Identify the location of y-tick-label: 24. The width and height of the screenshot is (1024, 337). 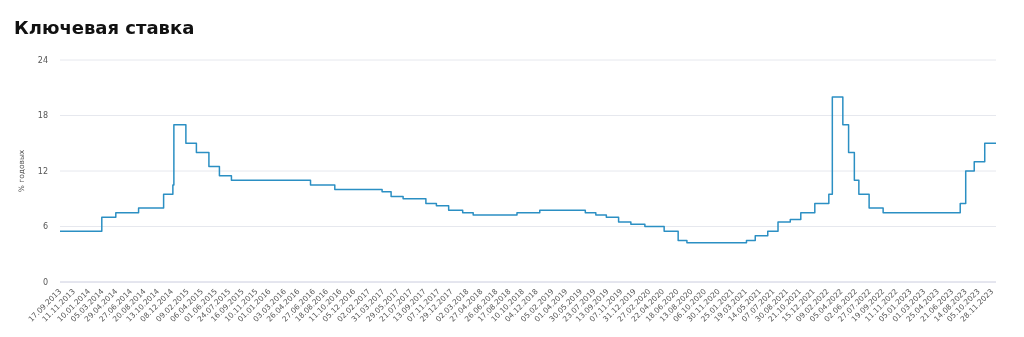
(42, 60).